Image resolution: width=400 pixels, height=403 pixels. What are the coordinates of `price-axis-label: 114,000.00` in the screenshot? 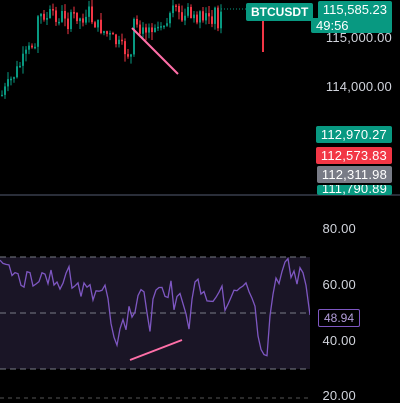 It's located at (358, 86).